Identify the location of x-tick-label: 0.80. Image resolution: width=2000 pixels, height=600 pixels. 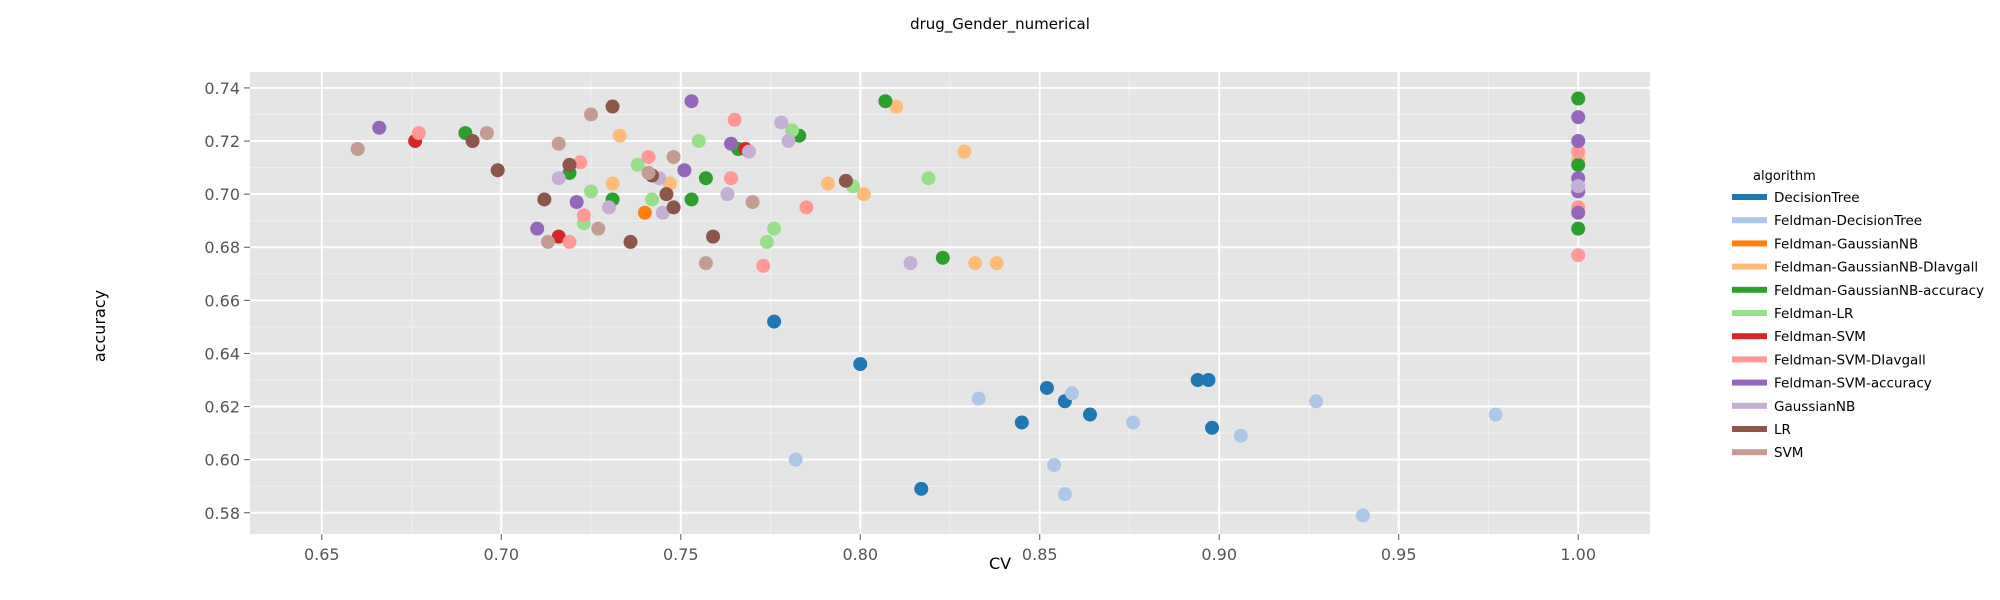
(860, 554).